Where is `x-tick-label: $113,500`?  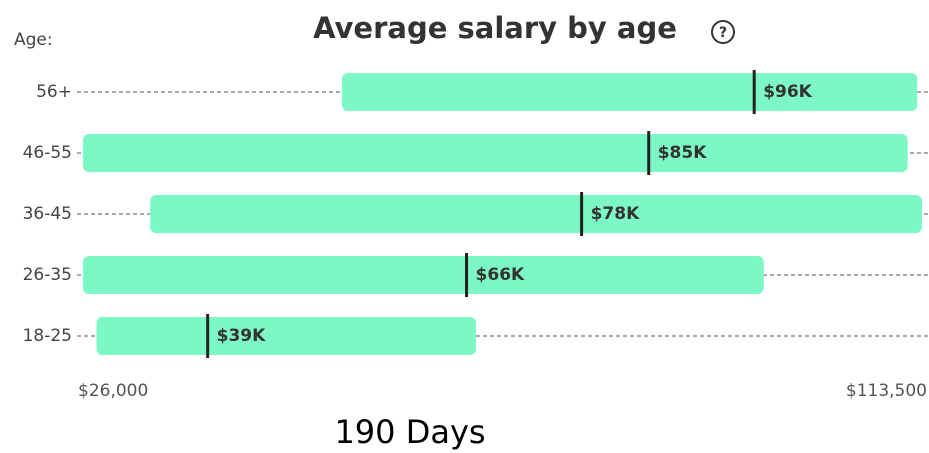 x-tick-label: $113,500 is located at coordinates (886, 391).